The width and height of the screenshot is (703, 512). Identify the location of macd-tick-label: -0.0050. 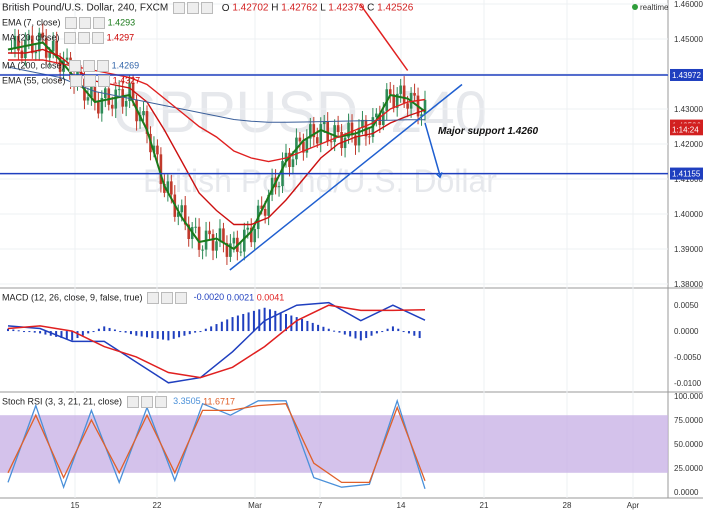
(688, 357).